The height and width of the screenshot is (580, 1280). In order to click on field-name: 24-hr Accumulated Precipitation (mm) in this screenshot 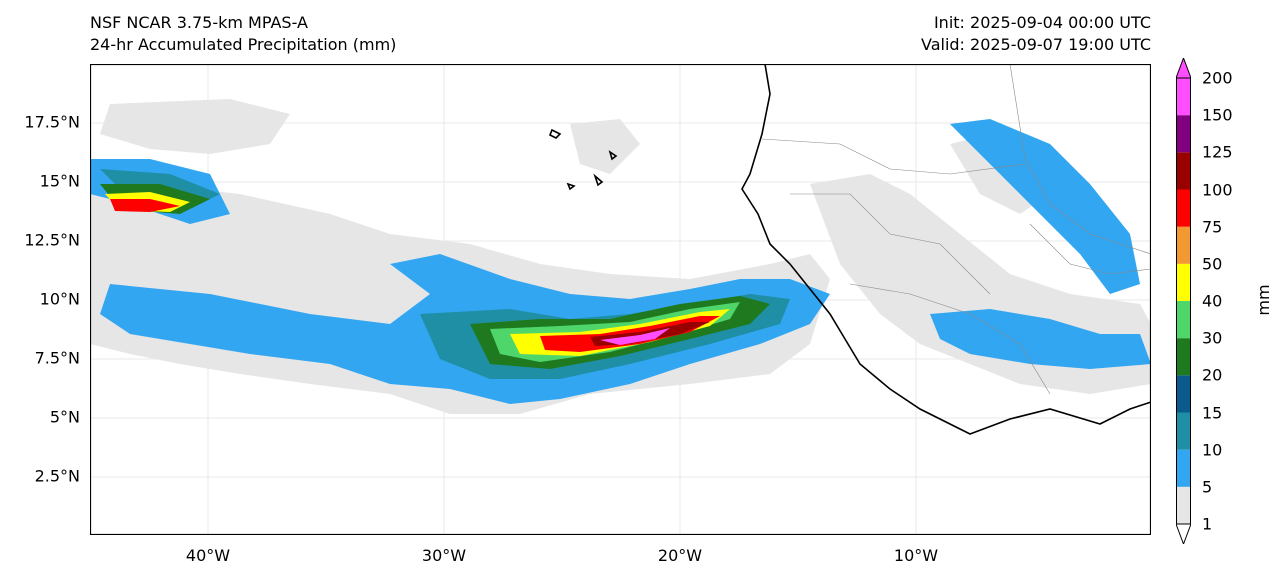, I will do `click(243, 44)`.